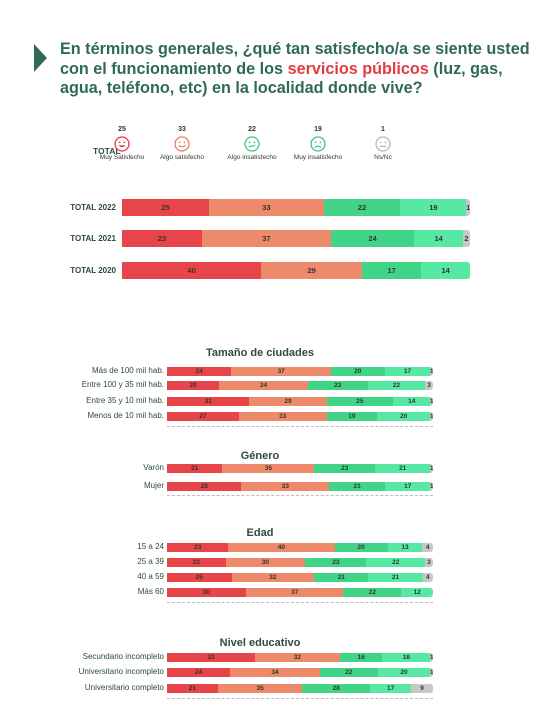  I want to click on bar-segment: 28, so click(336, 688).